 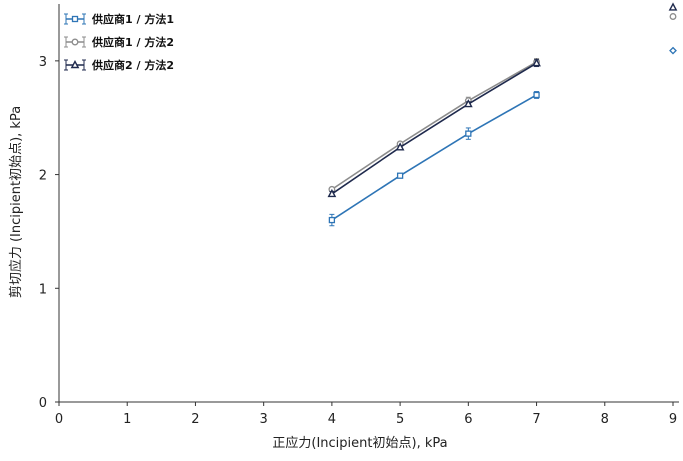 I want to click on legend-label: 供应商1 / 方法1, so click(x=132, y=19).